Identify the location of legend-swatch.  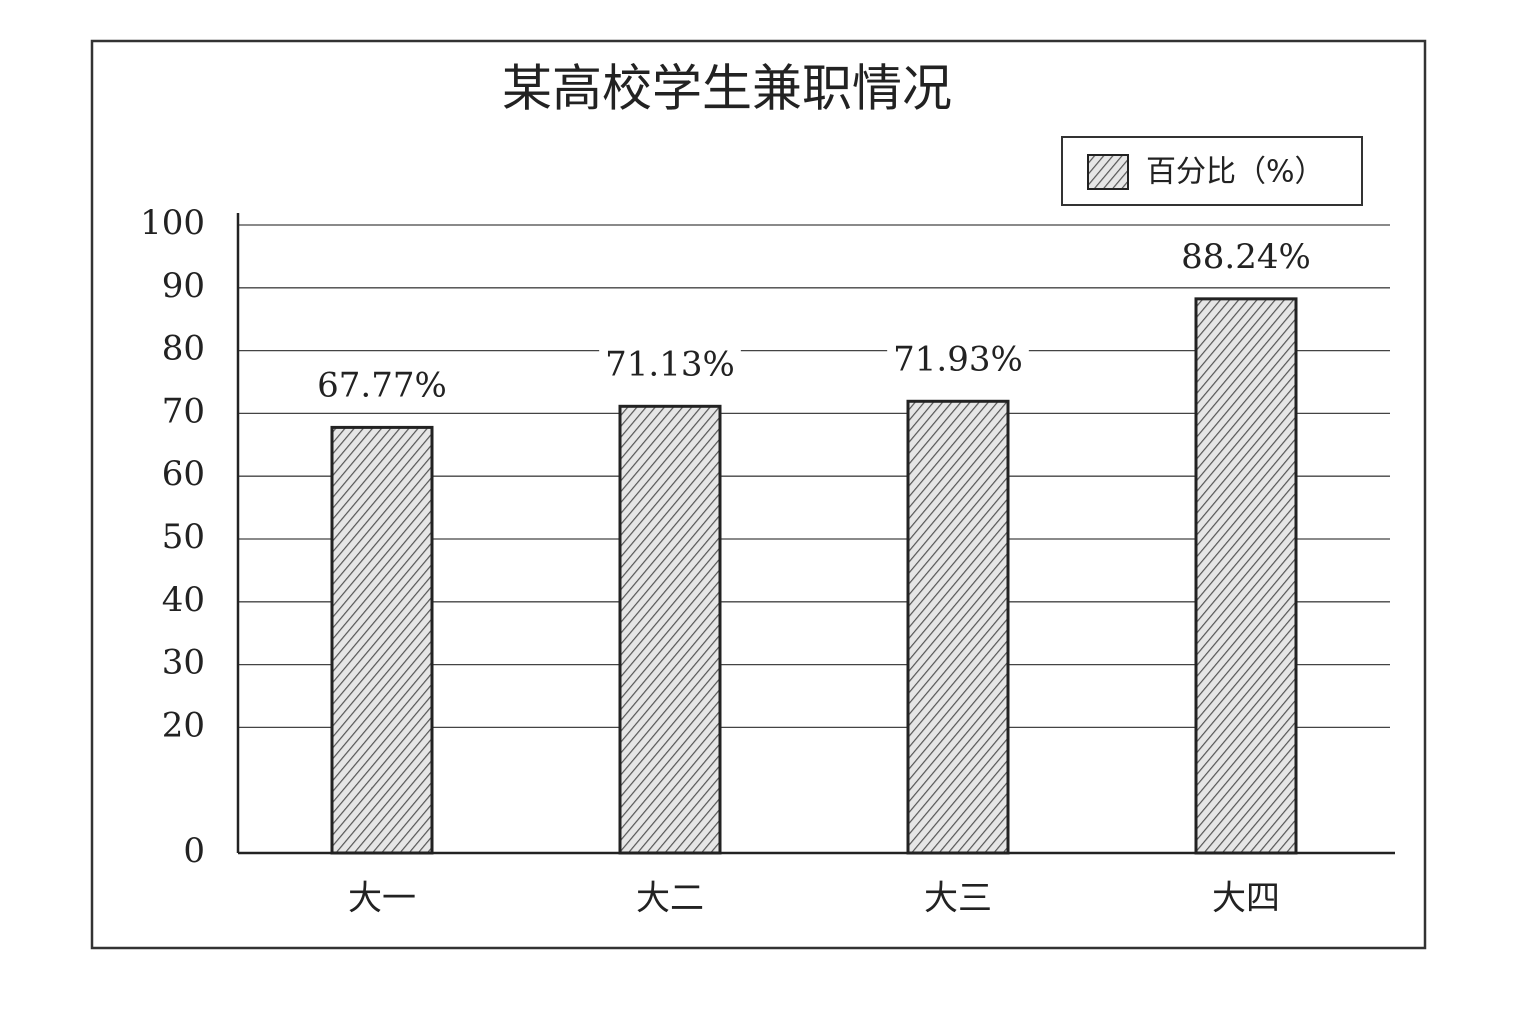
(1108, 172).